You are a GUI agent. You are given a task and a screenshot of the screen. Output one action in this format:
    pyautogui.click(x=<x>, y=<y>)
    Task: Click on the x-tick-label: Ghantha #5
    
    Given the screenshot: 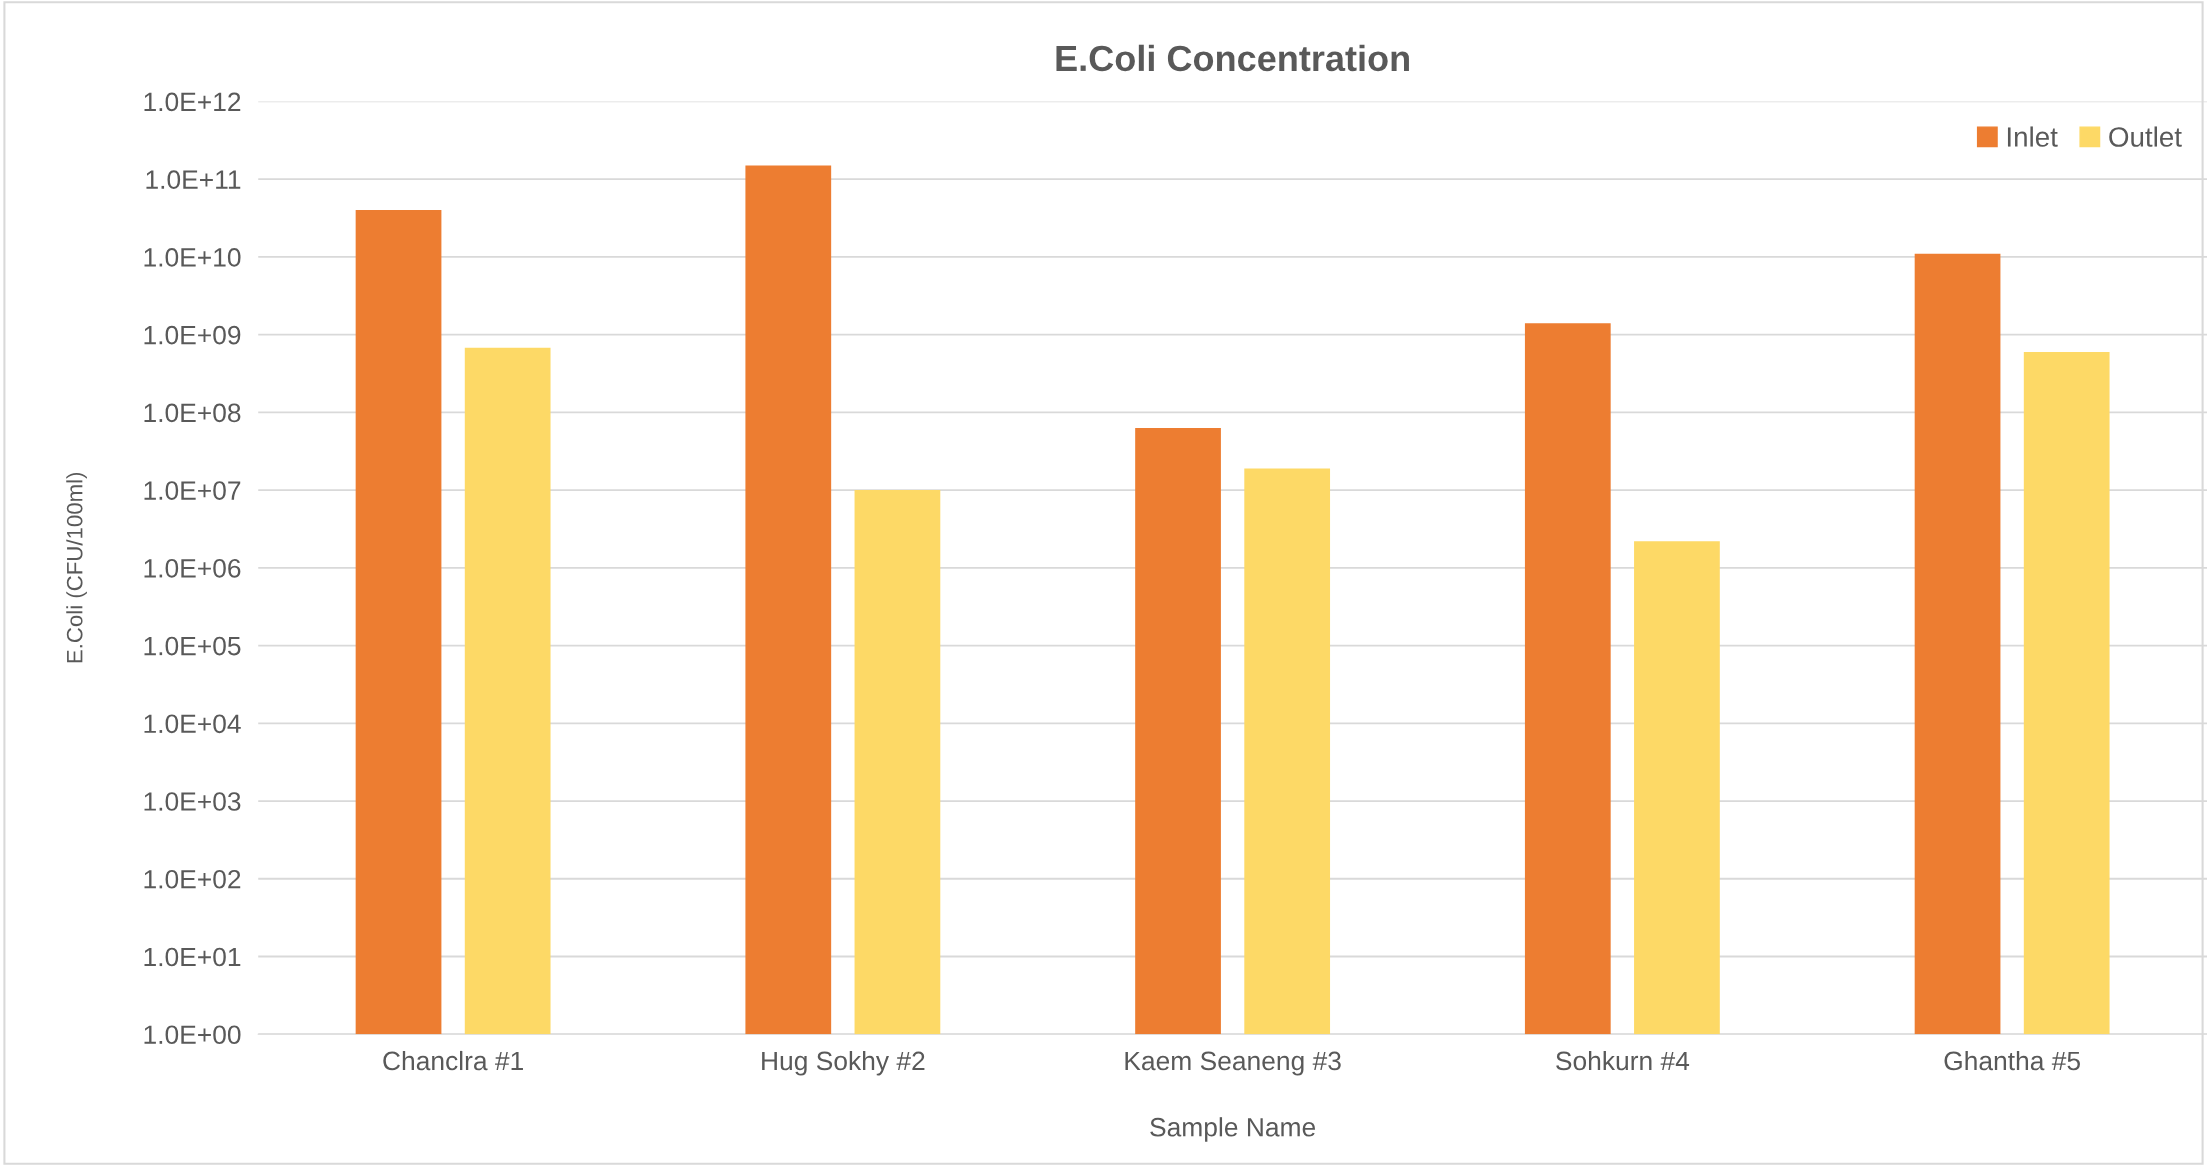 What is the action you would take?
    pyautogui.click(x=2012, y=1060)
    